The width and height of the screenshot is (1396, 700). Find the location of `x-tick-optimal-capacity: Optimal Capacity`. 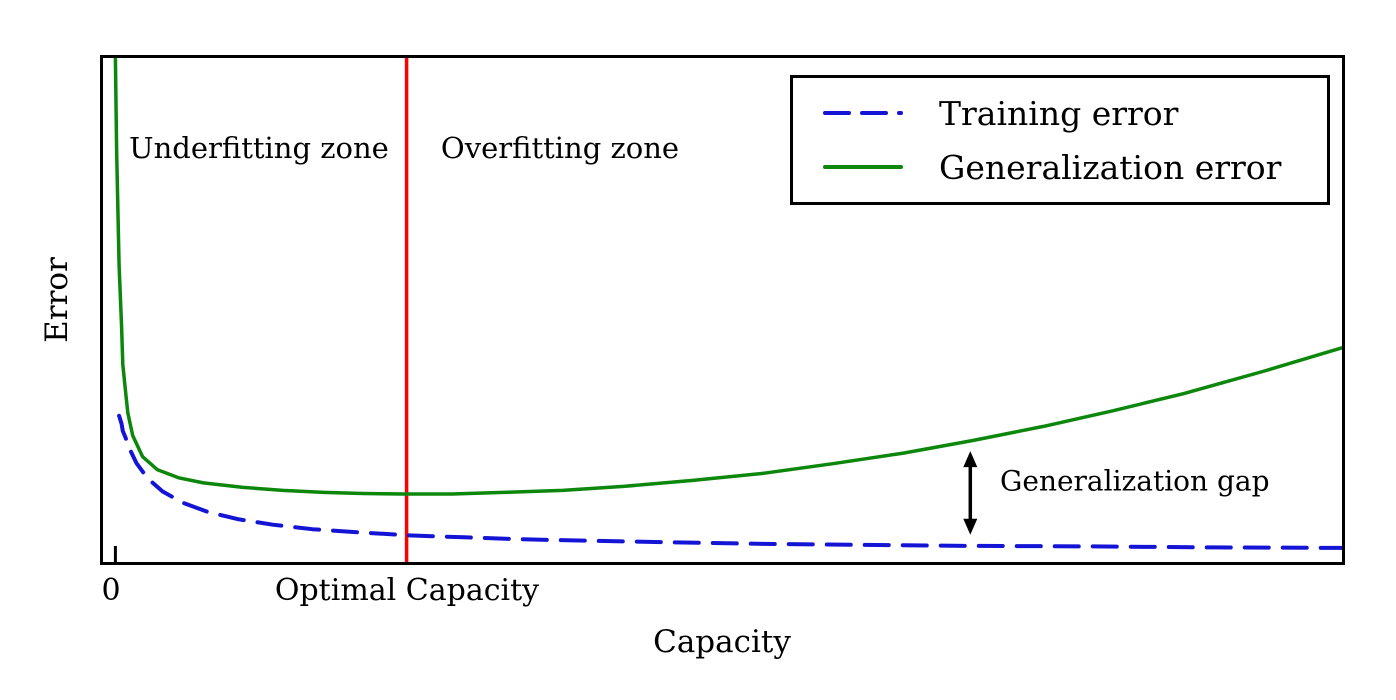

x-tick-optimal-capacity: Optimal Capacity is located at coordinates (407, 590).